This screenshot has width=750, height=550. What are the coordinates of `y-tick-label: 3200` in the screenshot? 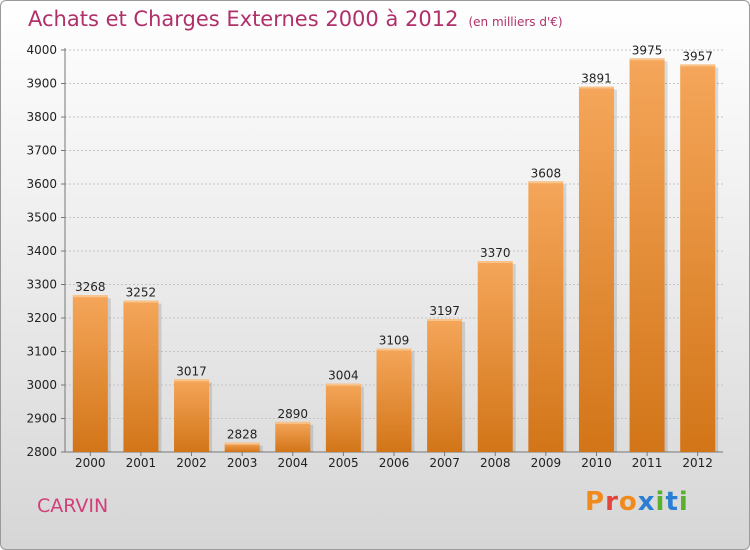 It's located at (41, 318).